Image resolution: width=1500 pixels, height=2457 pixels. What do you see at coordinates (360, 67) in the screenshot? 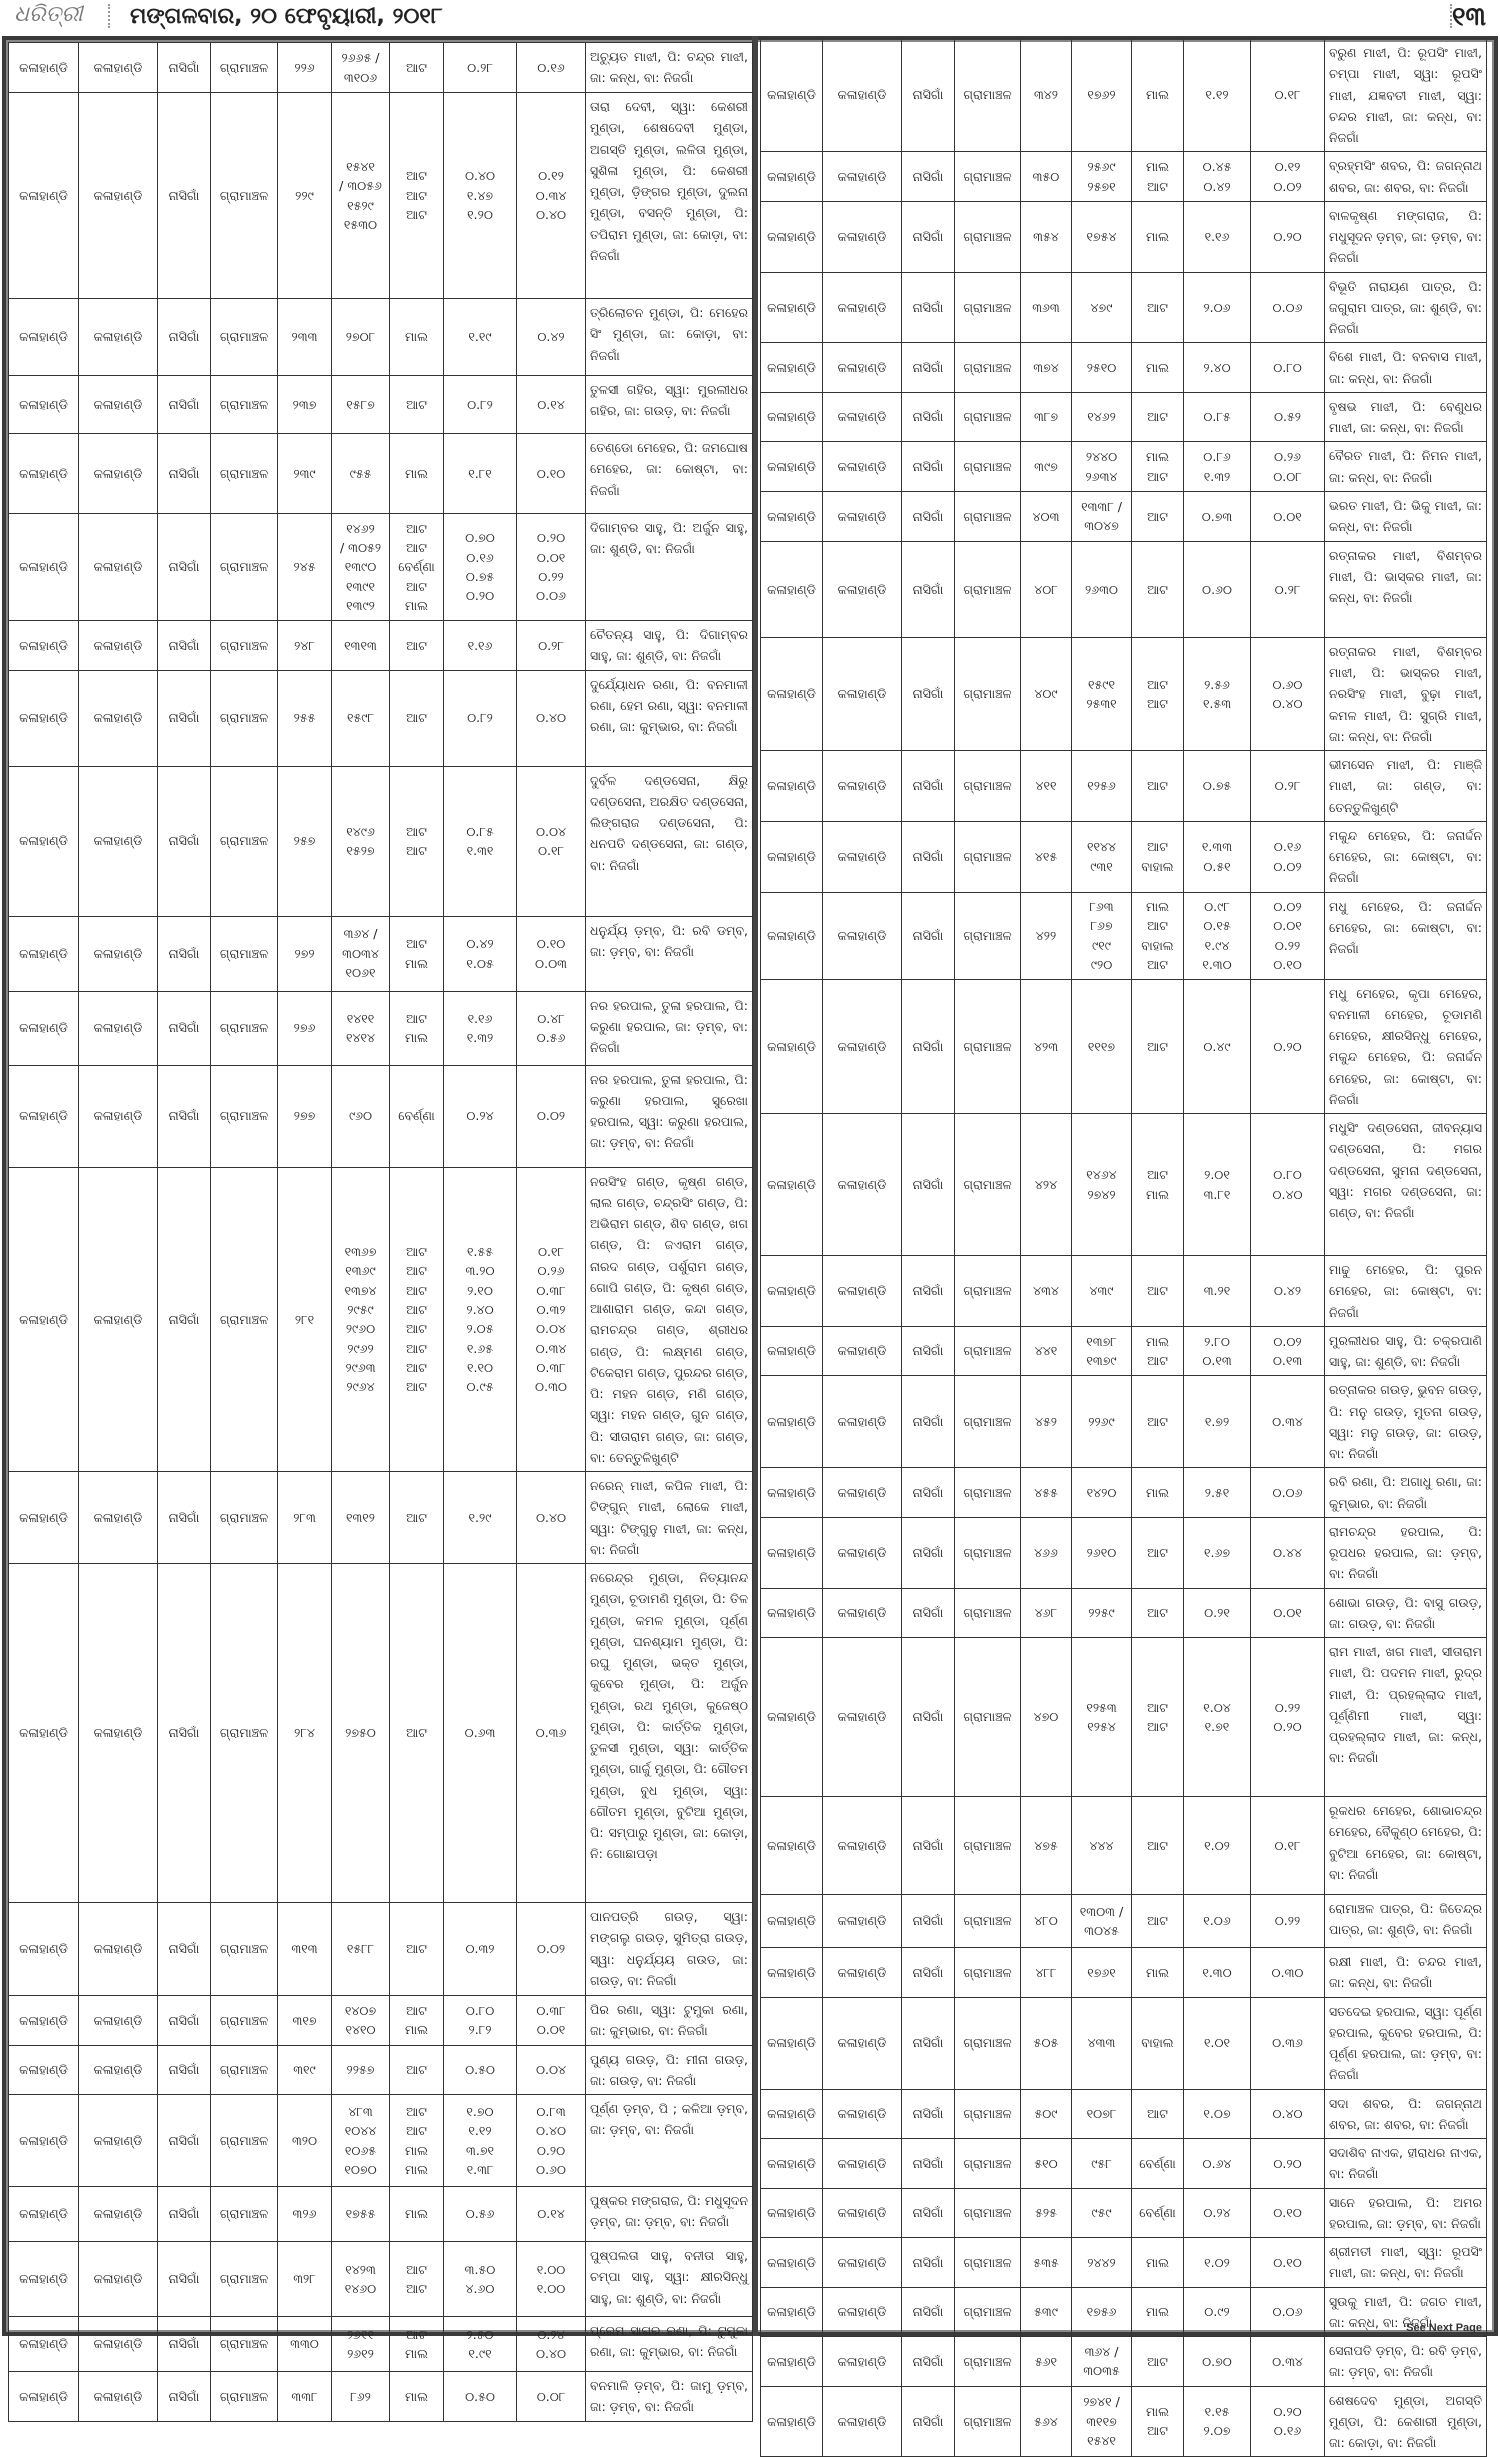
I see `plot-cell: ୨୬୬୫ / ୩୧୦୬` at bounding box center [360, 67].